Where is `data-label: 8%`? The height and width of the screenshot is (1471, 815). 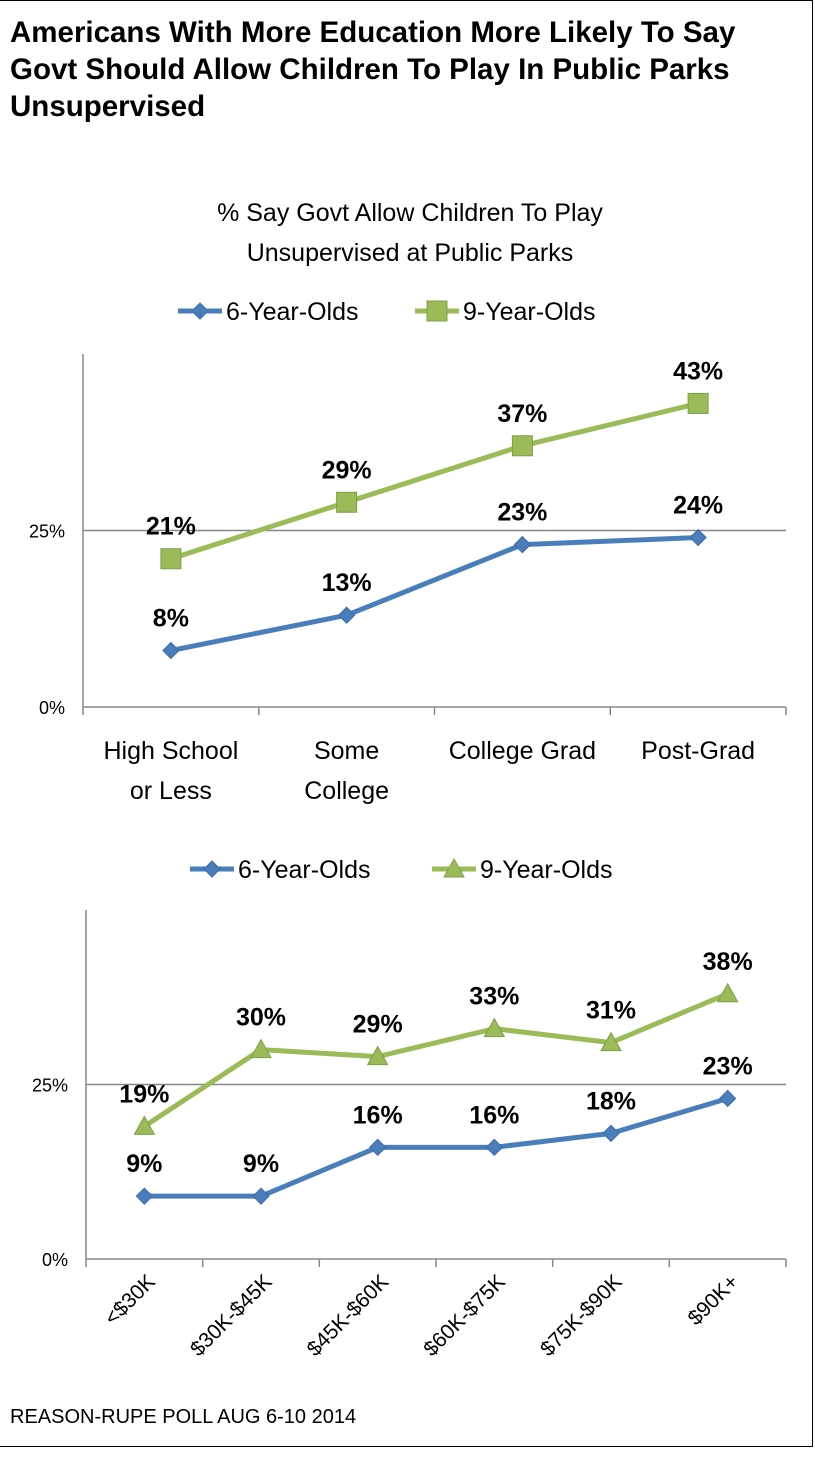 data-label: 8% is located at coordinates (171, 619).